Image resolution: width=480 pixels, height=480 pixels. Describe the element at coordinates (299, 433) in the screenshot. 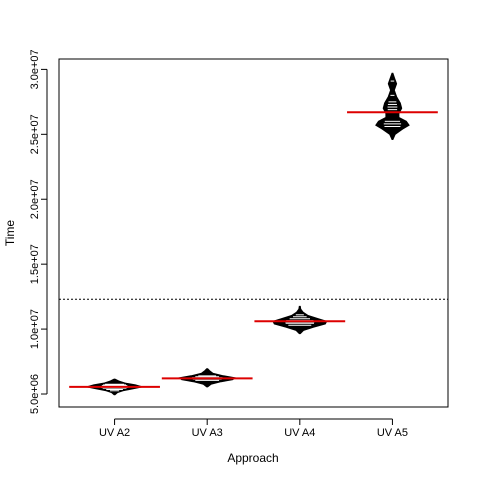

I see `x-tick-label: UV A4` at that location.